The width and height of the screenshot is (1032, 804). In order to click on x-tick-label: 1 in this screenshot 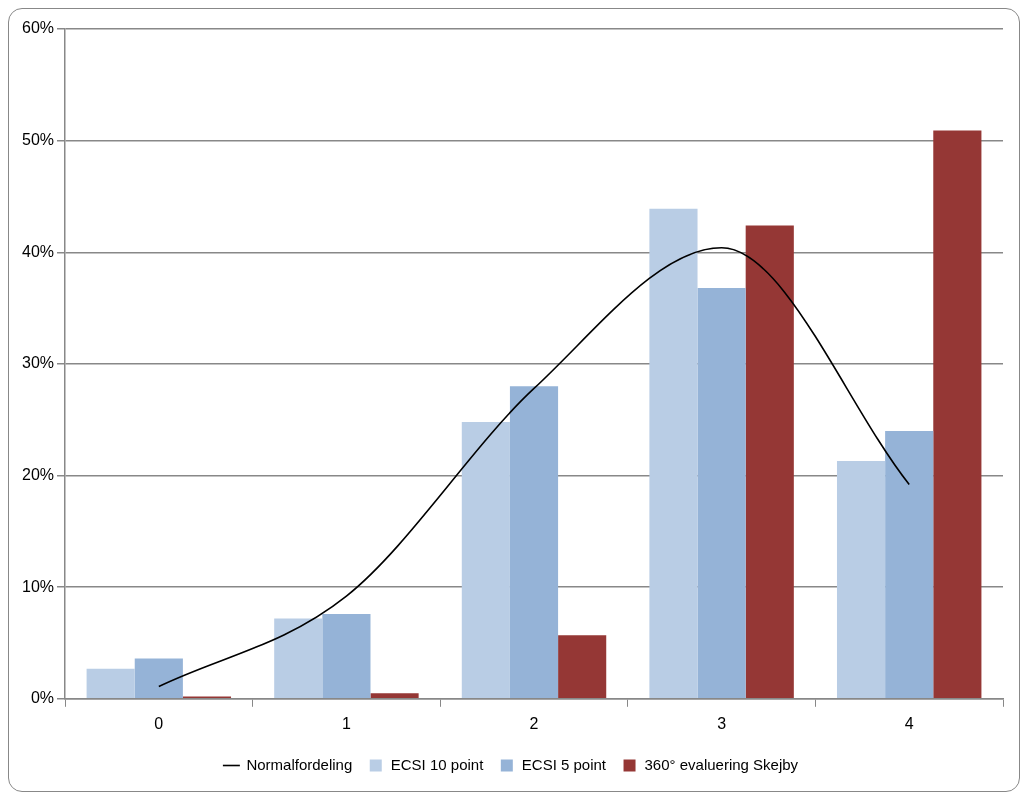, I will do `click(346, 723)`.